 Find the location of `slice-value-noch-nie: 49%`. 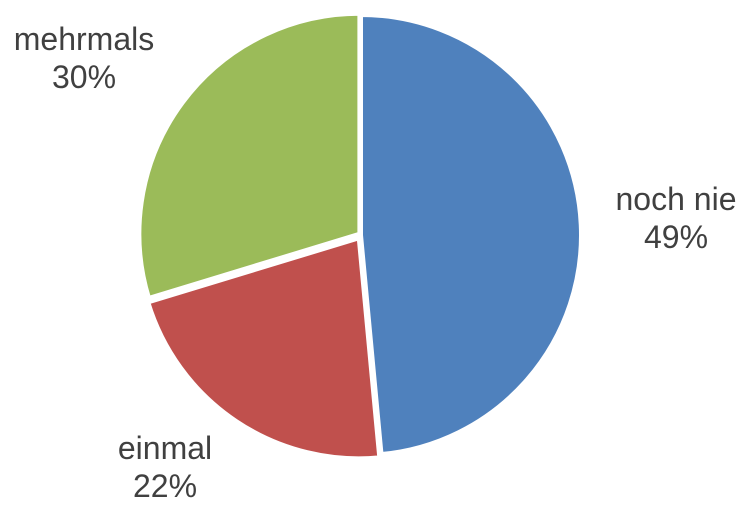

slice-value-noch-nie: 49% is located at coordinates (676, 237).